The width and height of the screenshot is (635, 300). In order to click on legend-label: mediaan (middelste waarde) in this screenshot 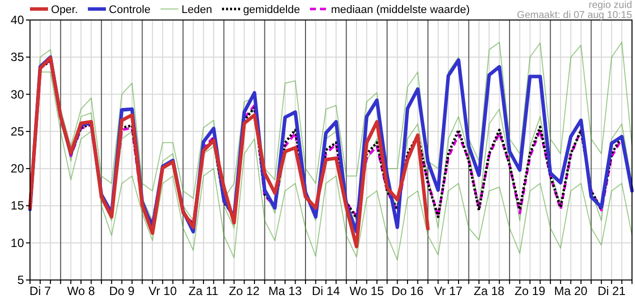, I will do `click(400, 10)`.